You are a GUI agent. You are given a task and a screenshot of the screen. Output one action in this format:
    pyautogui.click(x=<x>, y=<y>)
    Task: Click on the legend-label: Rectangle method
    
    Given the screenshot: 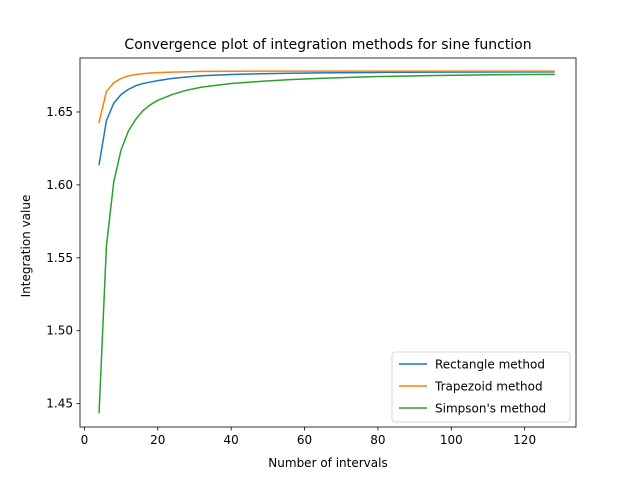 What is the action you would take?
    pyautogui.click(x=490, y=365)
    